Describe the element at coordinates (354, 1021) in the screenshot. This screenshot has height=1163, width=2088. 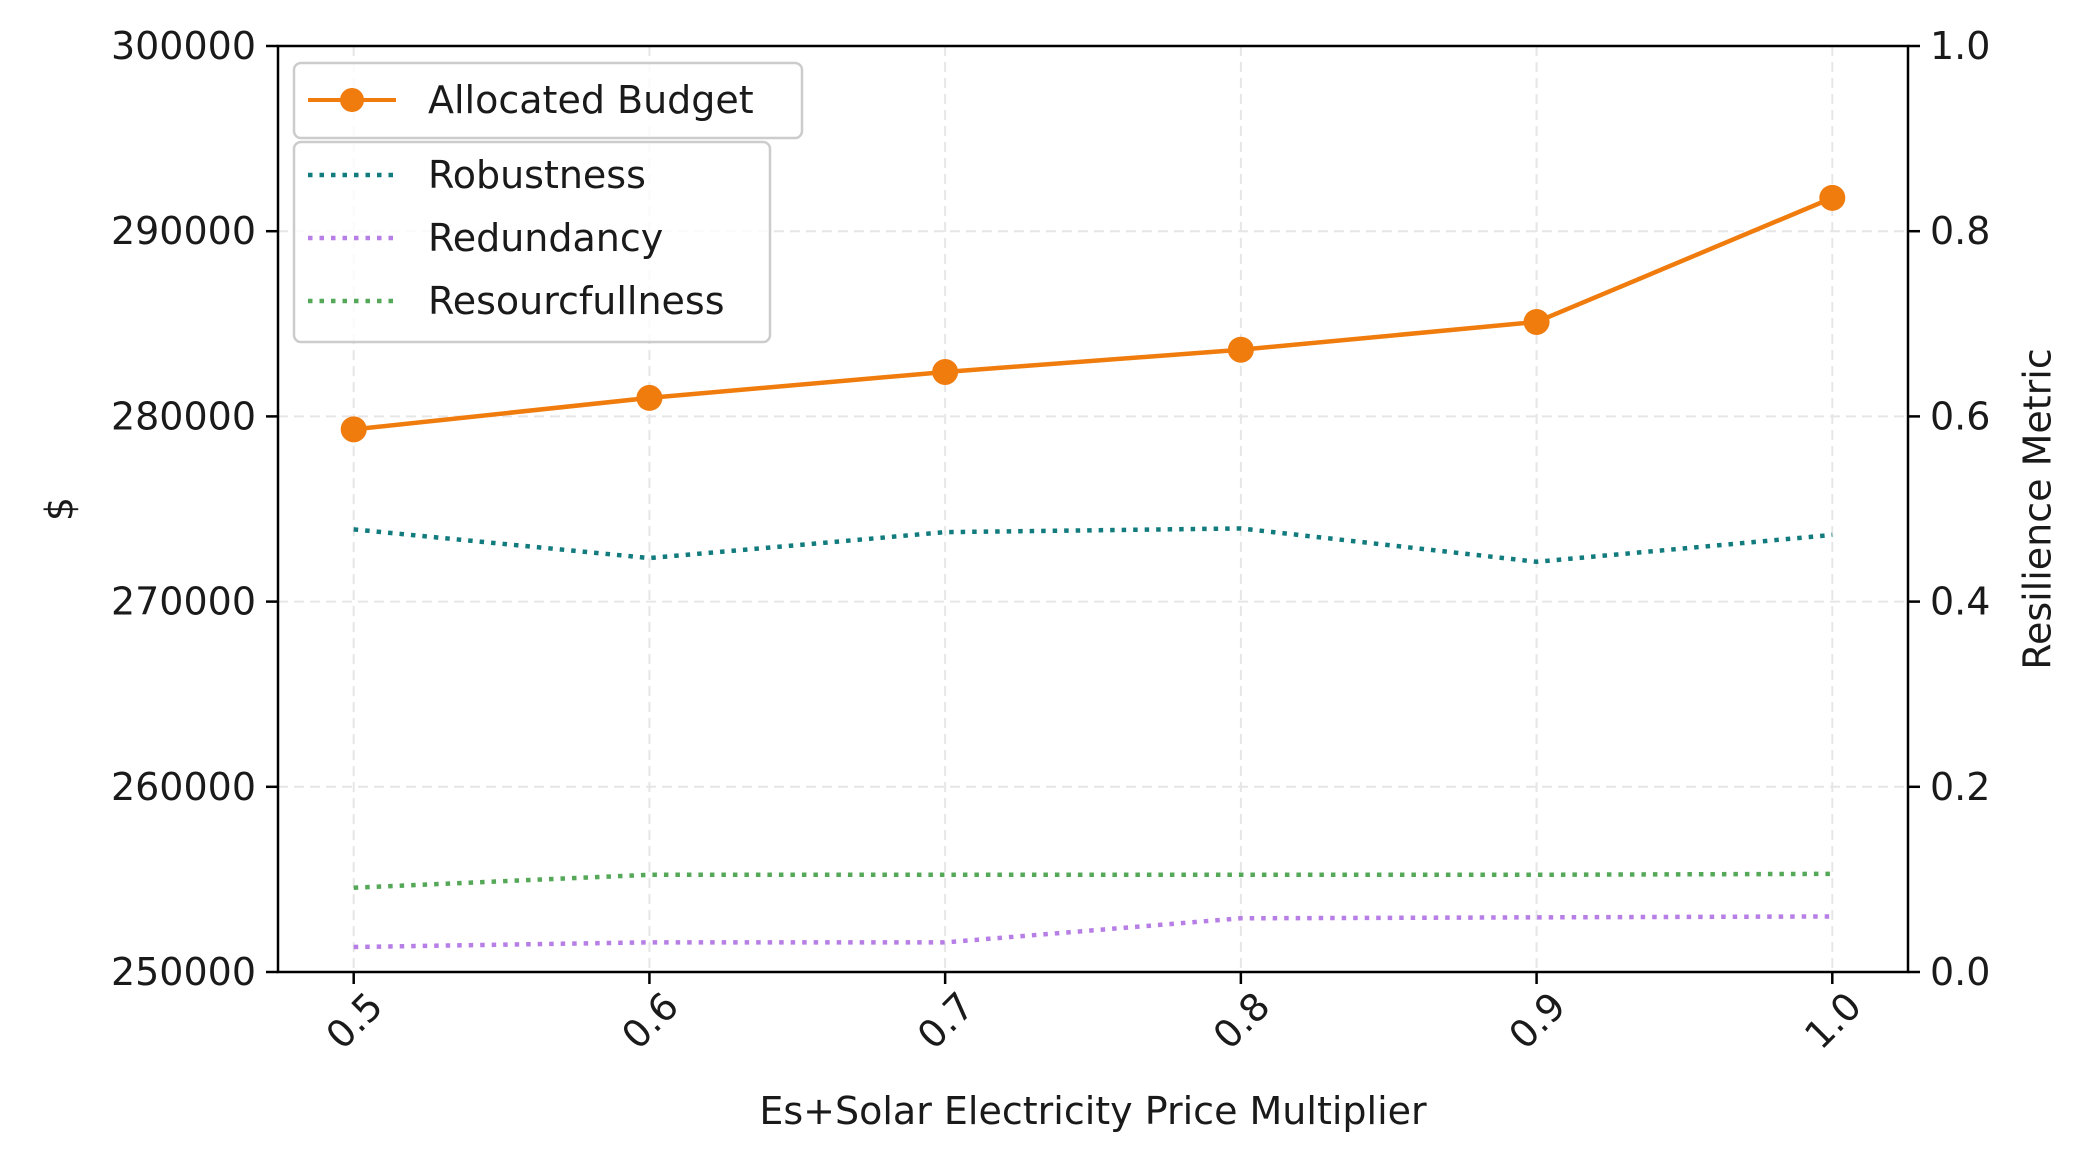
I see `x-tick-label: 0.5` at that location.